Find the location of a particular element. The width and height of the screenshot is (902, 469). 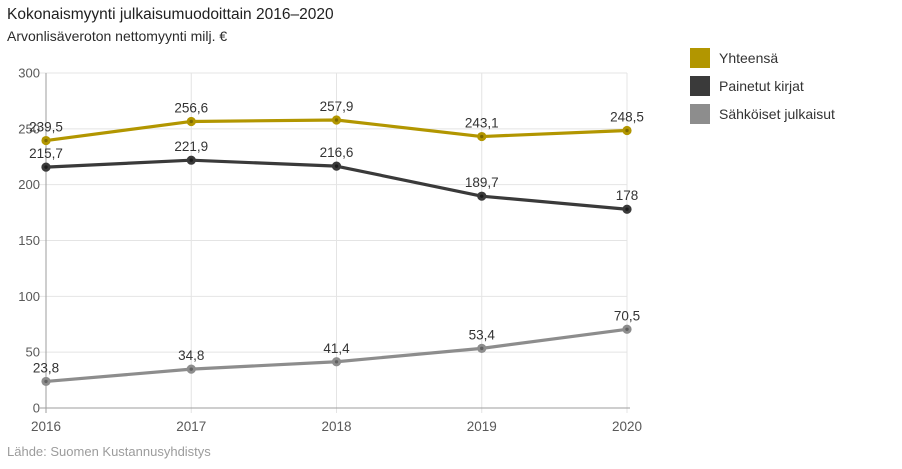

svg-text: 248,5 is located at coordinates (627, 117).